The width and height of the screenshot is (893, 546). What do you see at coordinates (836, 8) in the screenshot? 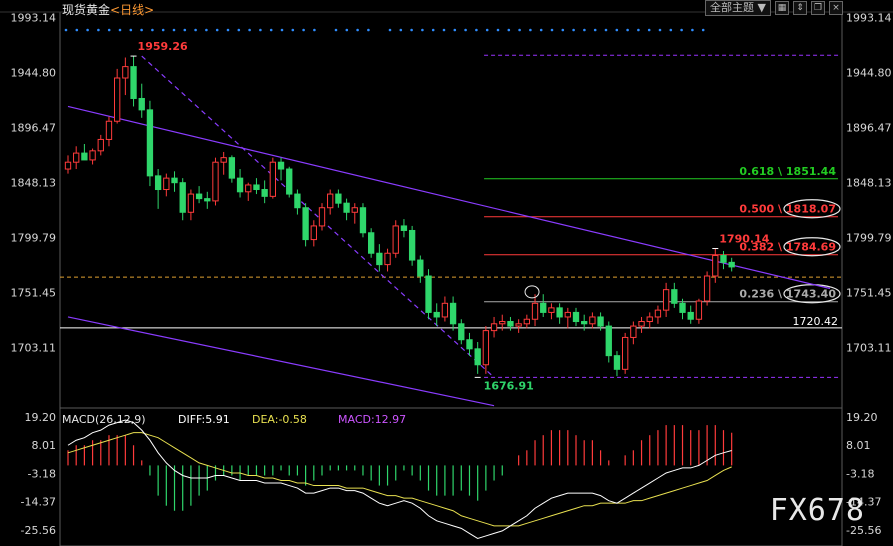
I see `close-icon: ×` at bounding box center [836, 8].